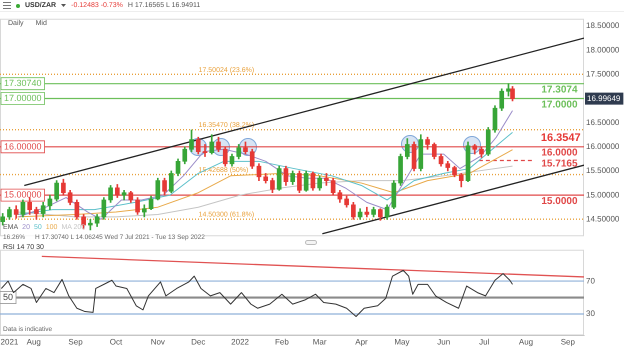  I want to click on x-tick-label: Jul, so click(484, 341).